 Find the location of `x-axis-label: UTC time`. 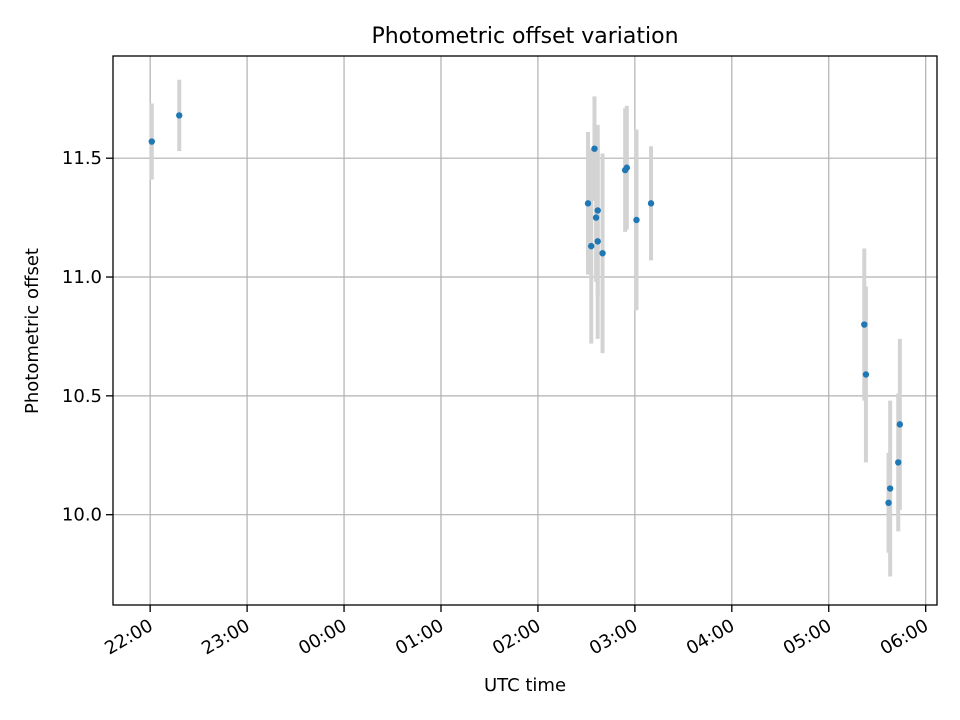

x-axis-label: UTC time is located at coordinates (525, 685).